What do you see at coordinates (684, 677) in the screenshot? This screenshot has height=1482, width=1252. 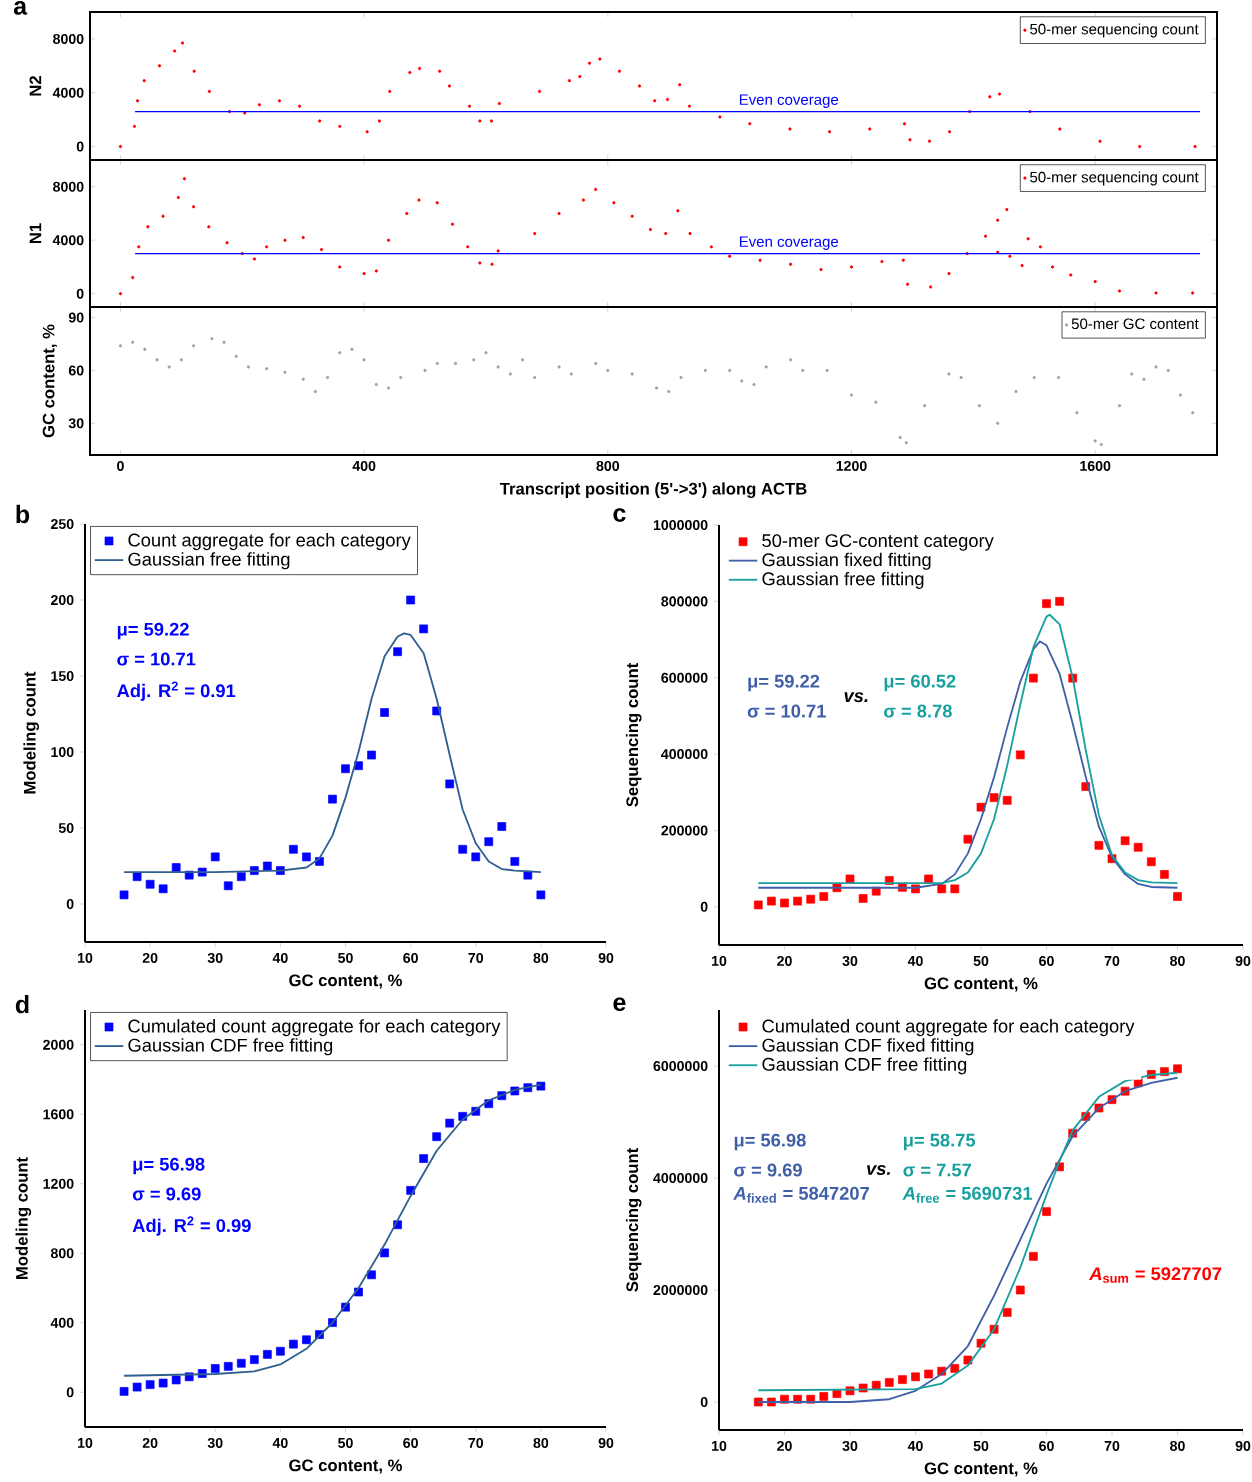 I see `y-tick-label: 600000` at bounding box center [684, 677].